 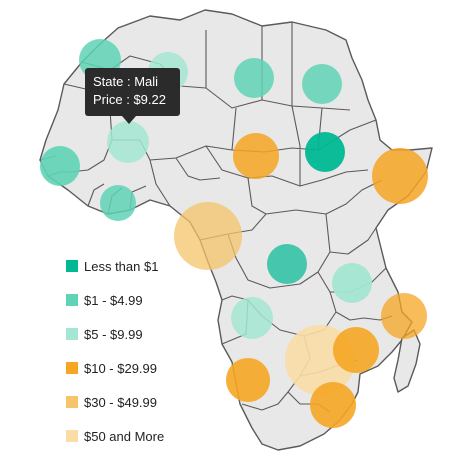 I want to click on legend-label: $10 - $29.99, so click(x=121, y=368).